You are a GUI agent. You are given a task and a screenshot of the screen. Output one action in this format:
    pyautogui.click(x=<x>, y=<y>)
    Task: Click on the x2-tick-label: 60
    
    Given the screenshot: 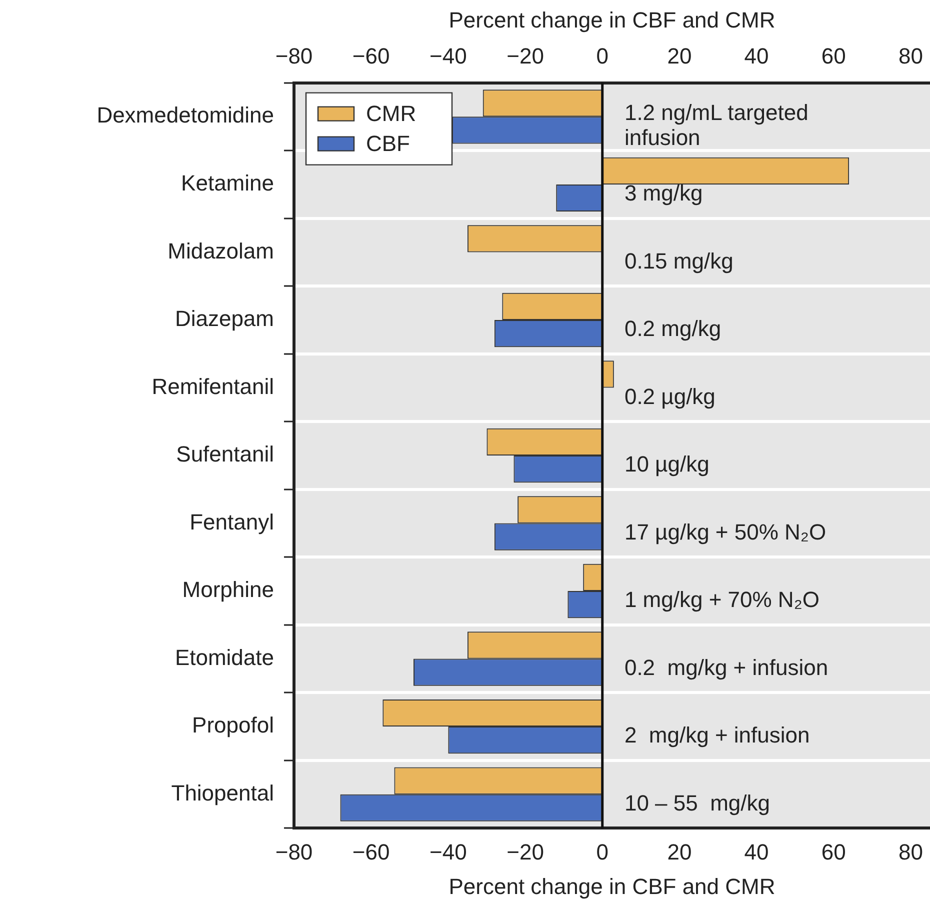 What is the action you would take?
    pyautogui.click(x=833, y=851)
    